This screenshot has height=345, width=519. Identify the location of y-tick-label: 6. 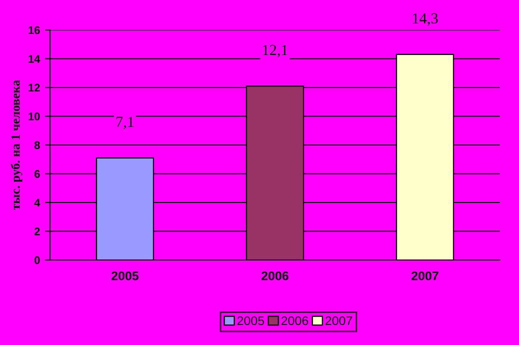
(37, 174).